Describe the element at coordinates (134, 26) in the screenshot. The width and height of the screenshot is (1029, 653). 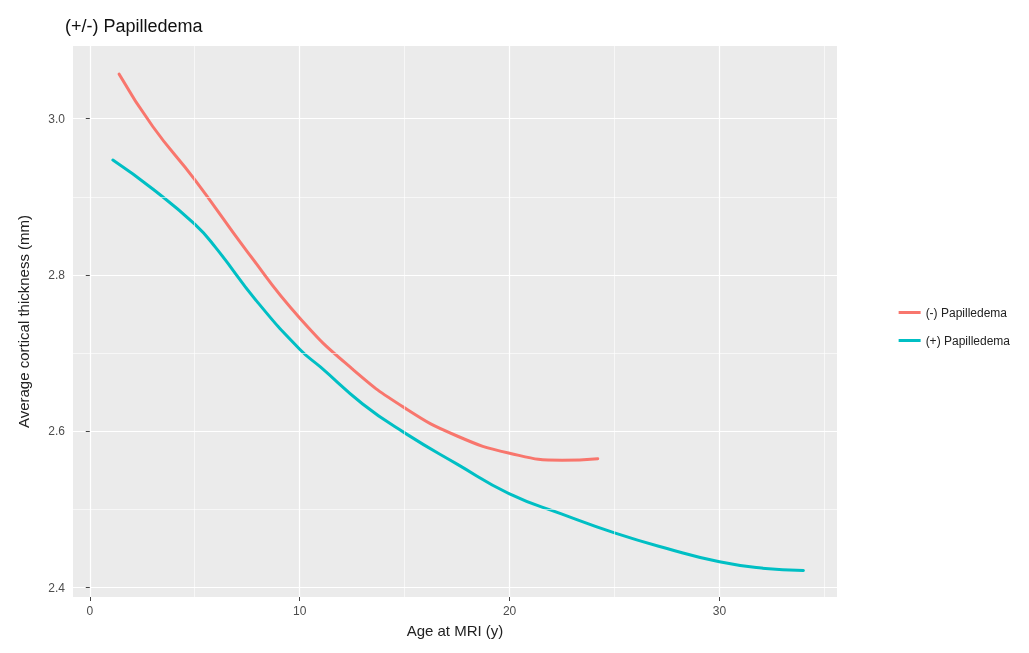
I see `chart-title: (+/-) Papilledema` at that location.